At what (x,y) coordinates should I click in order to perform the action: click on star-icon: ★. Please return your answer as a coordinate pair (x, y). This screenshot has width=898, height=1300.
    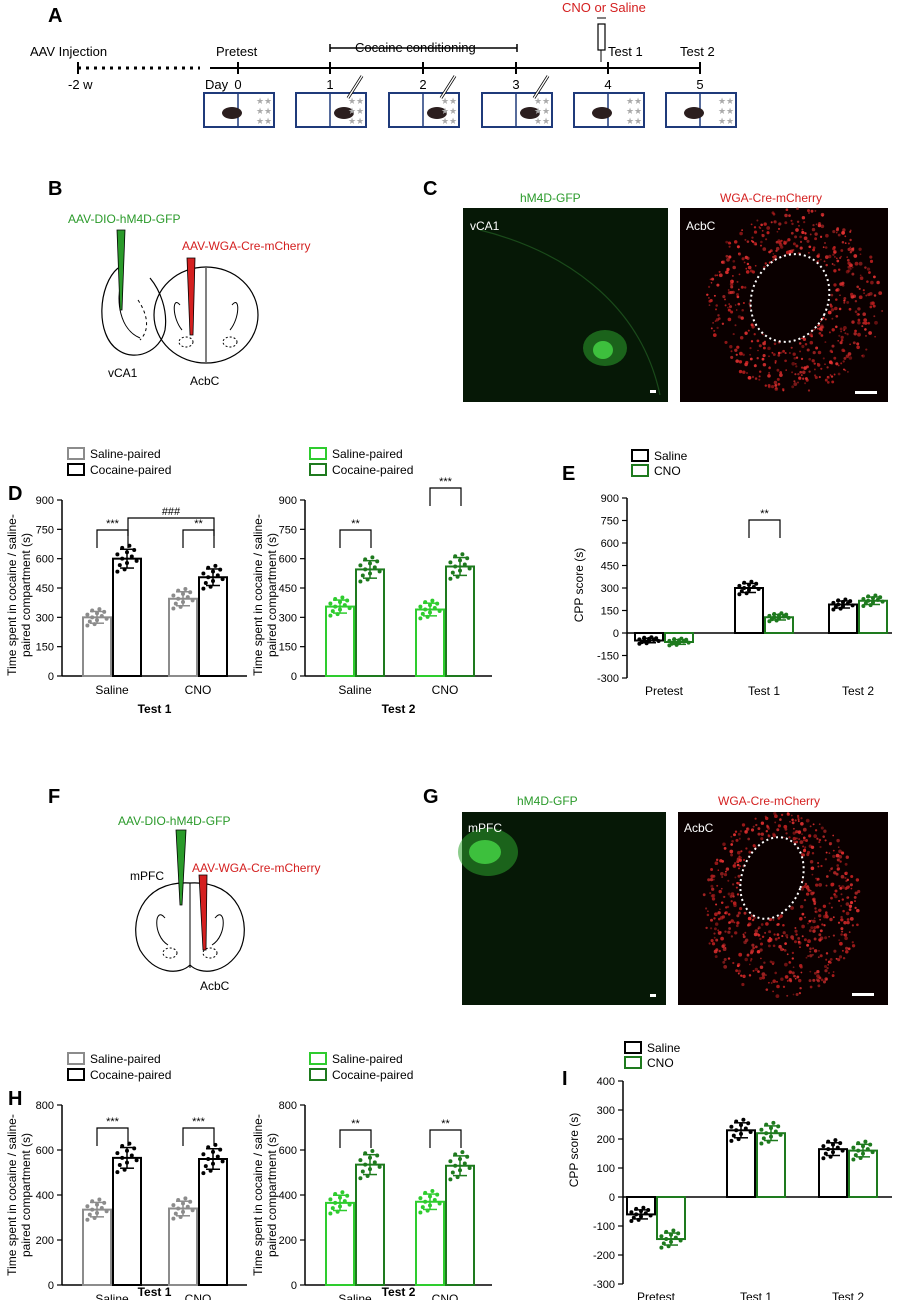
    Looking at the image, I should click on (630, 111).